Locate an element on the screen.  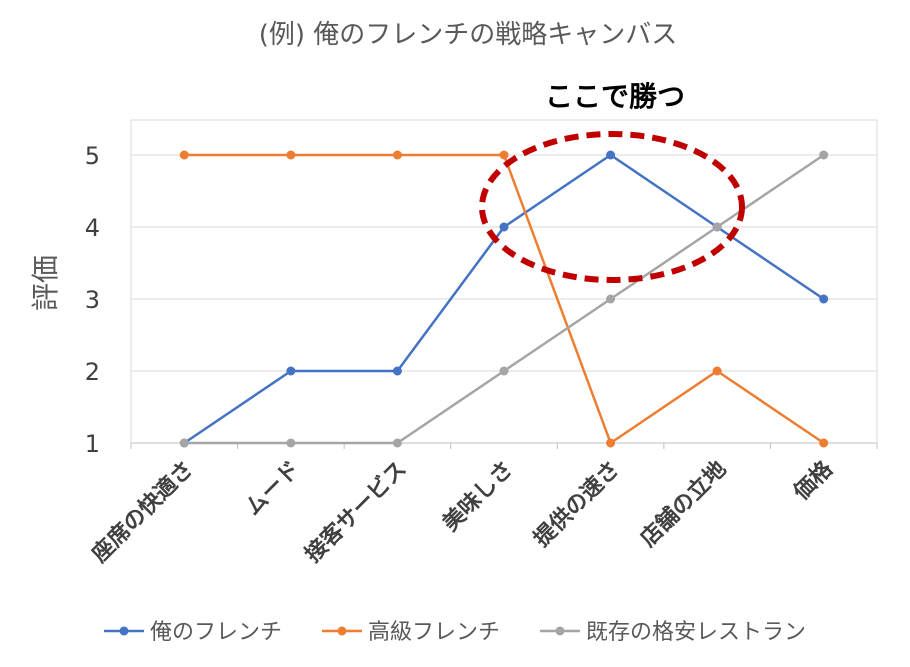
chart-title: (例) 俺のフレンチの戦略キャンバス is located at coordinates (468, 35).